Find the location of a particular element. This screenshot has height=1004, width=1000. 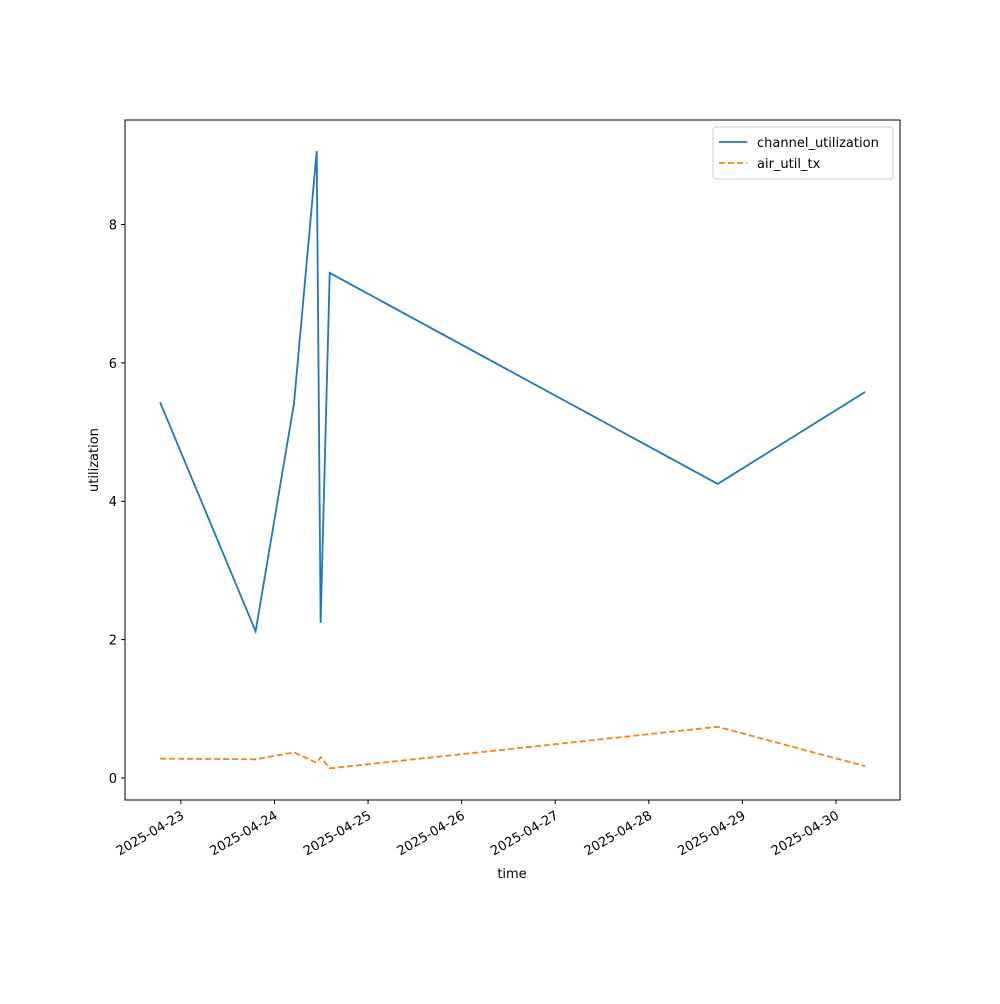

x-tick-label: 2025-04-23 is located at coordinates (150, 833).